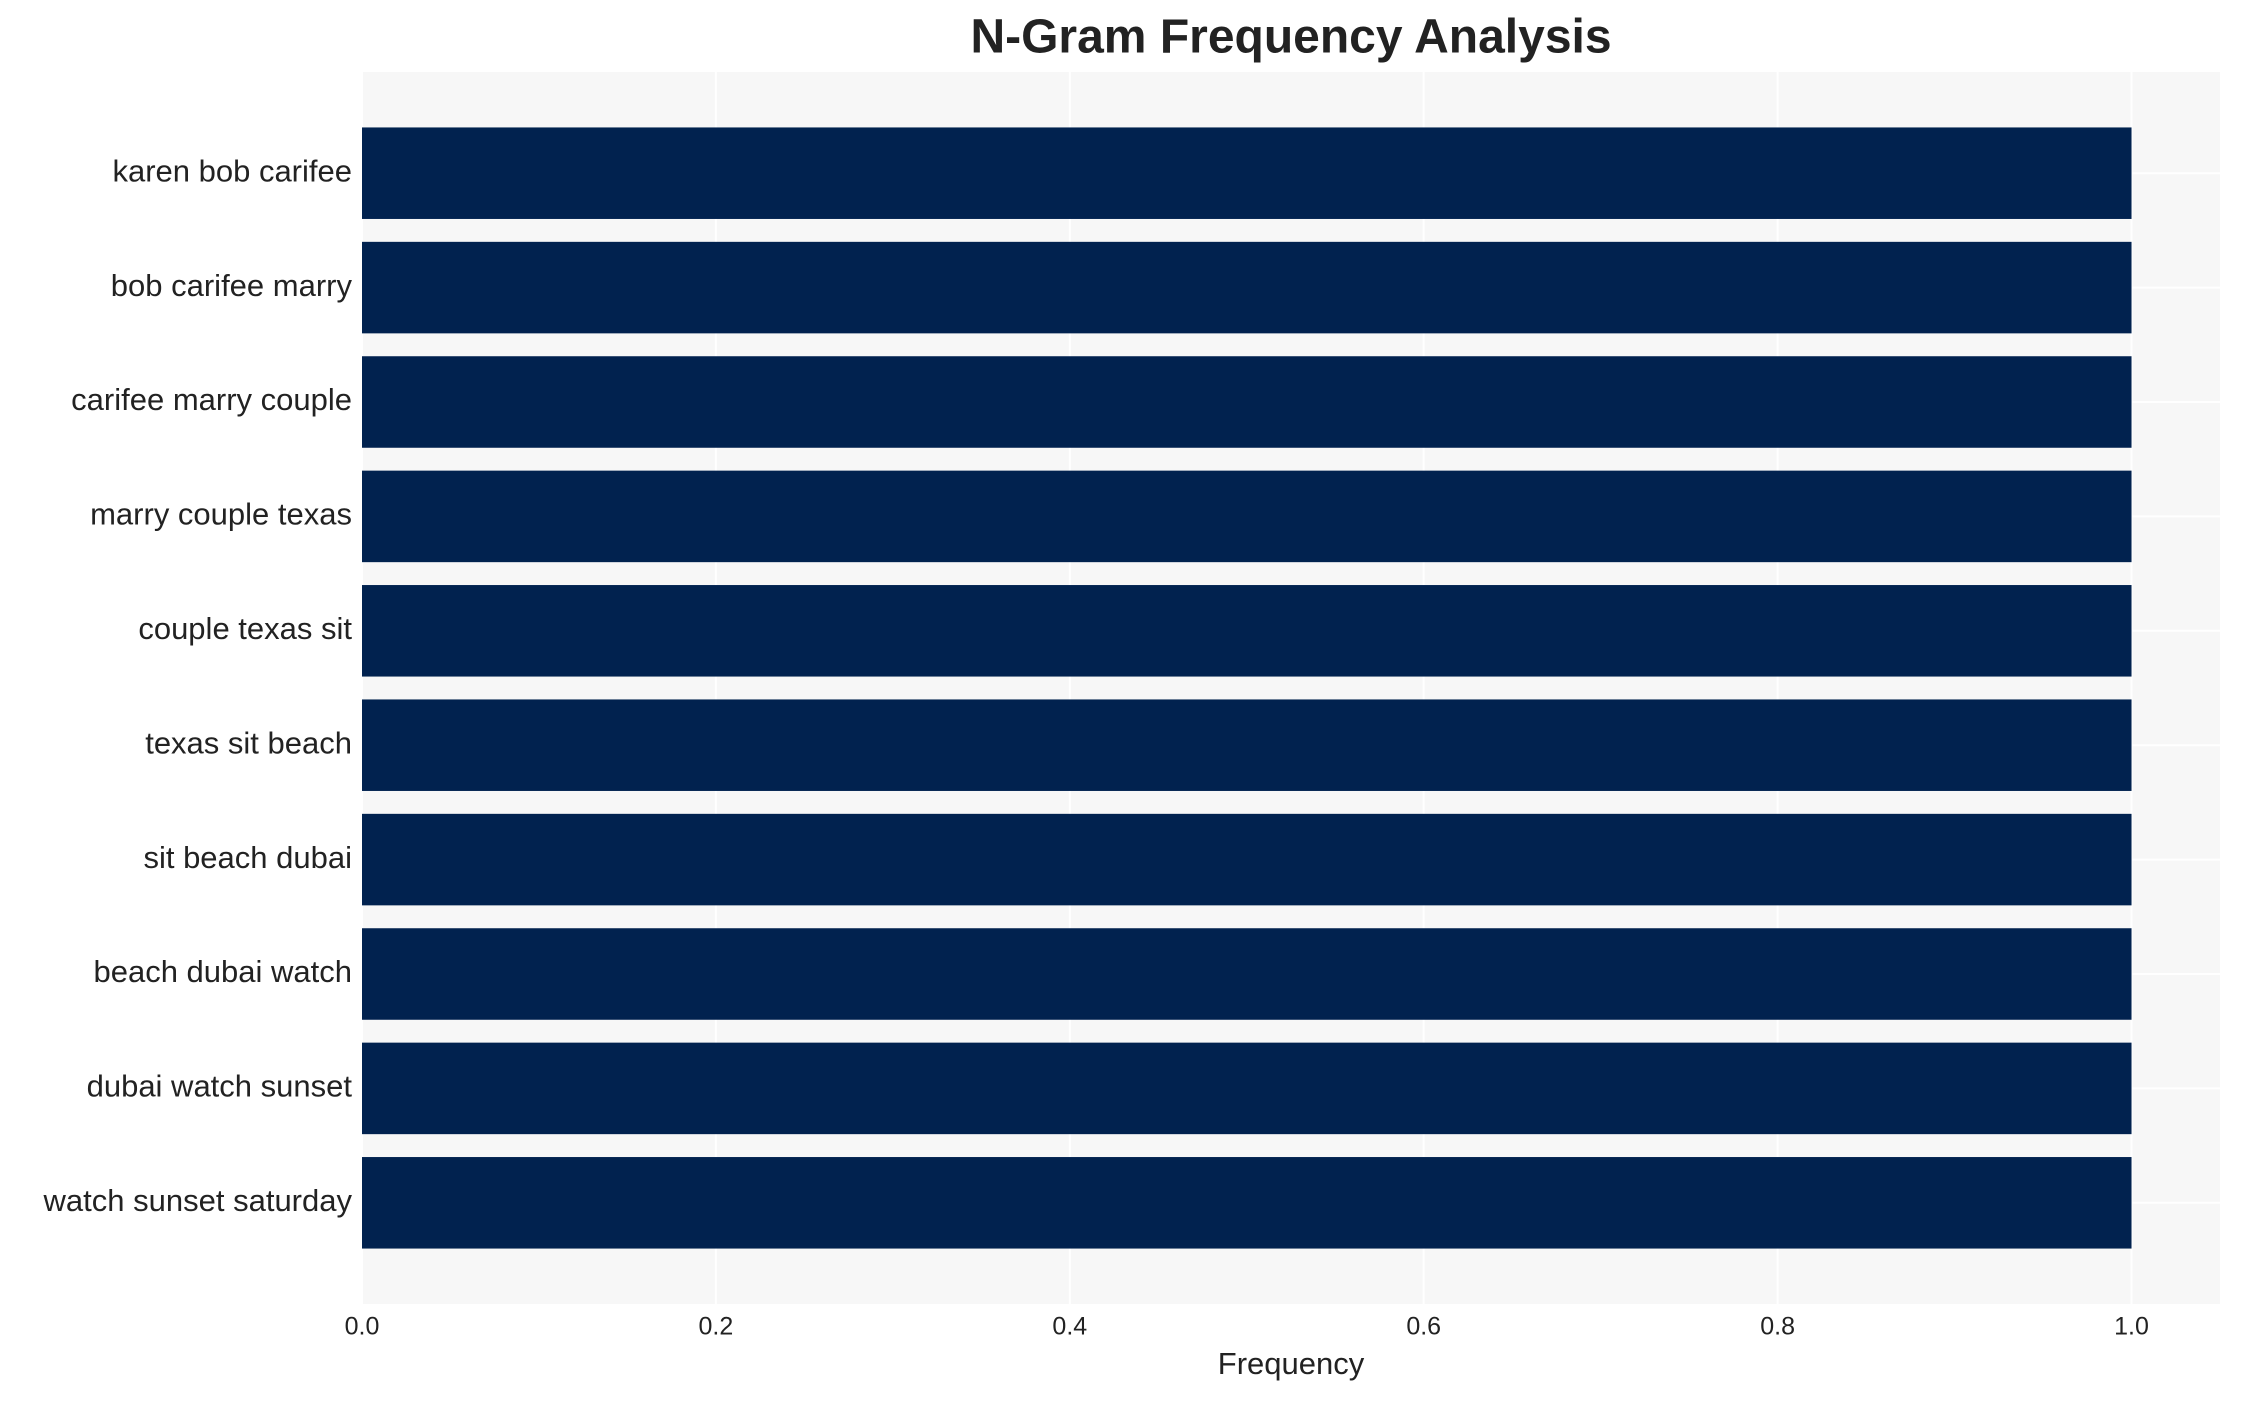  Describe the element at coordinates (248, 742) in the screenshot. I see `y-tick-label: texas sit beach` at that location.